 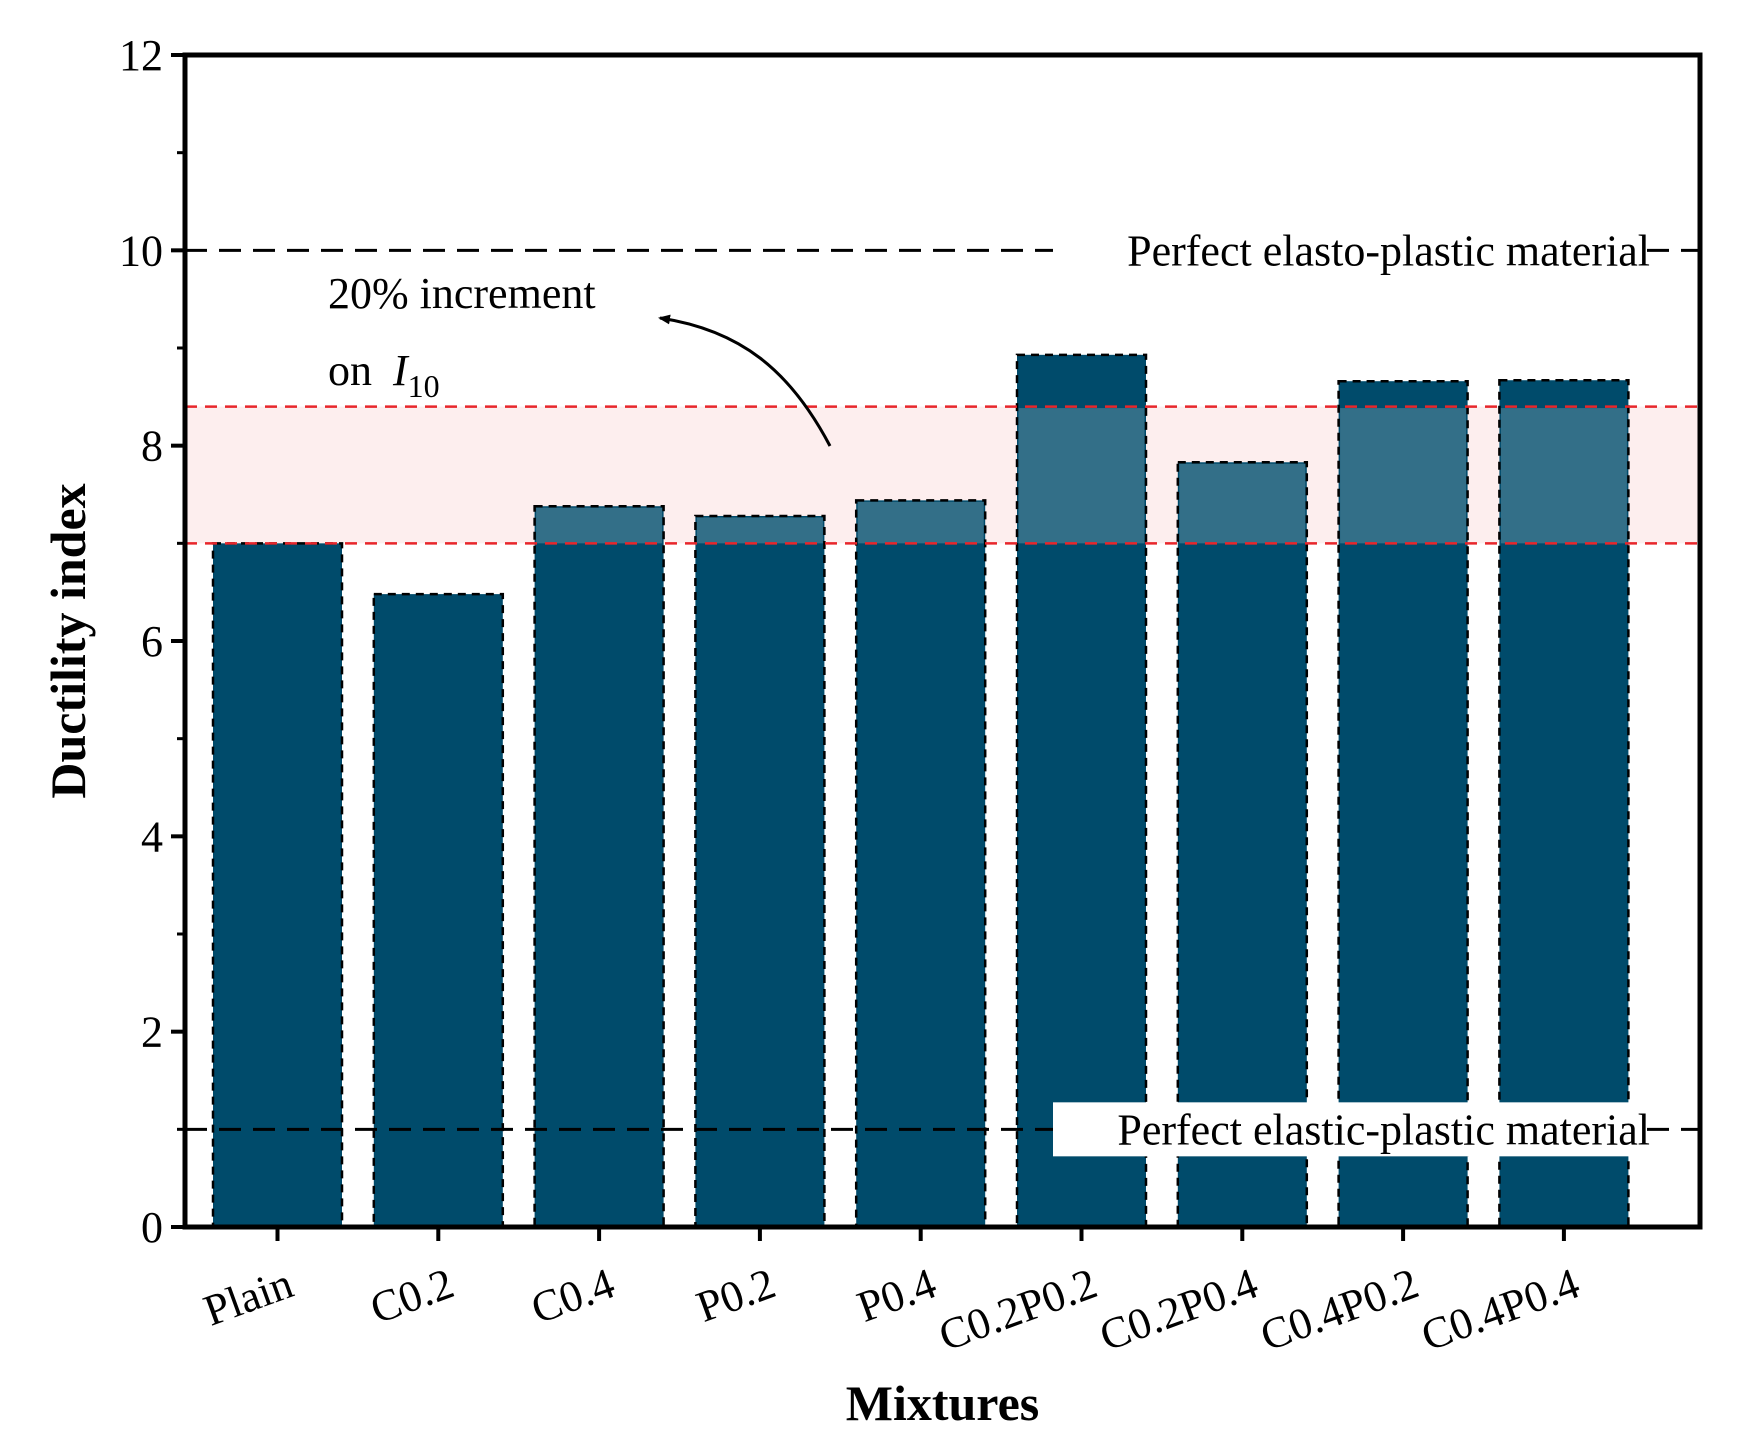 I want to click on y-tick-label: 6, so click(x=152, y=641).